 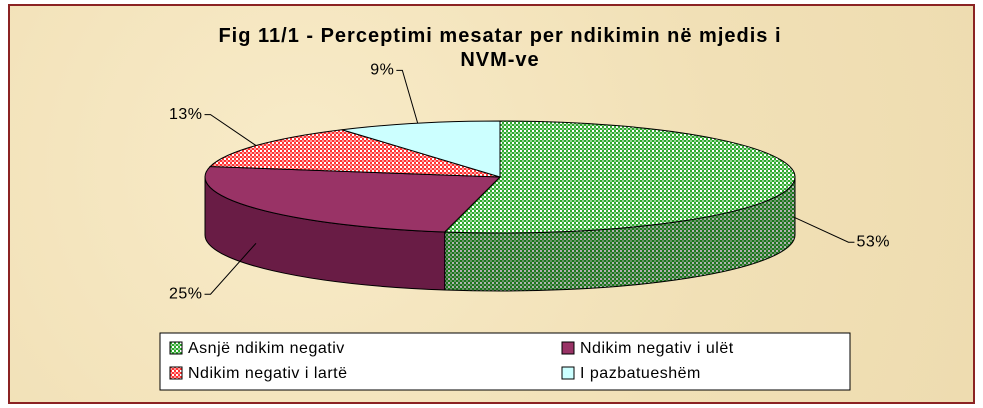 What do you see at coordinates (640, 373) in the screenshot?
I see `legend-label: I pazbatueshëm` at bounding box center [640, 373].